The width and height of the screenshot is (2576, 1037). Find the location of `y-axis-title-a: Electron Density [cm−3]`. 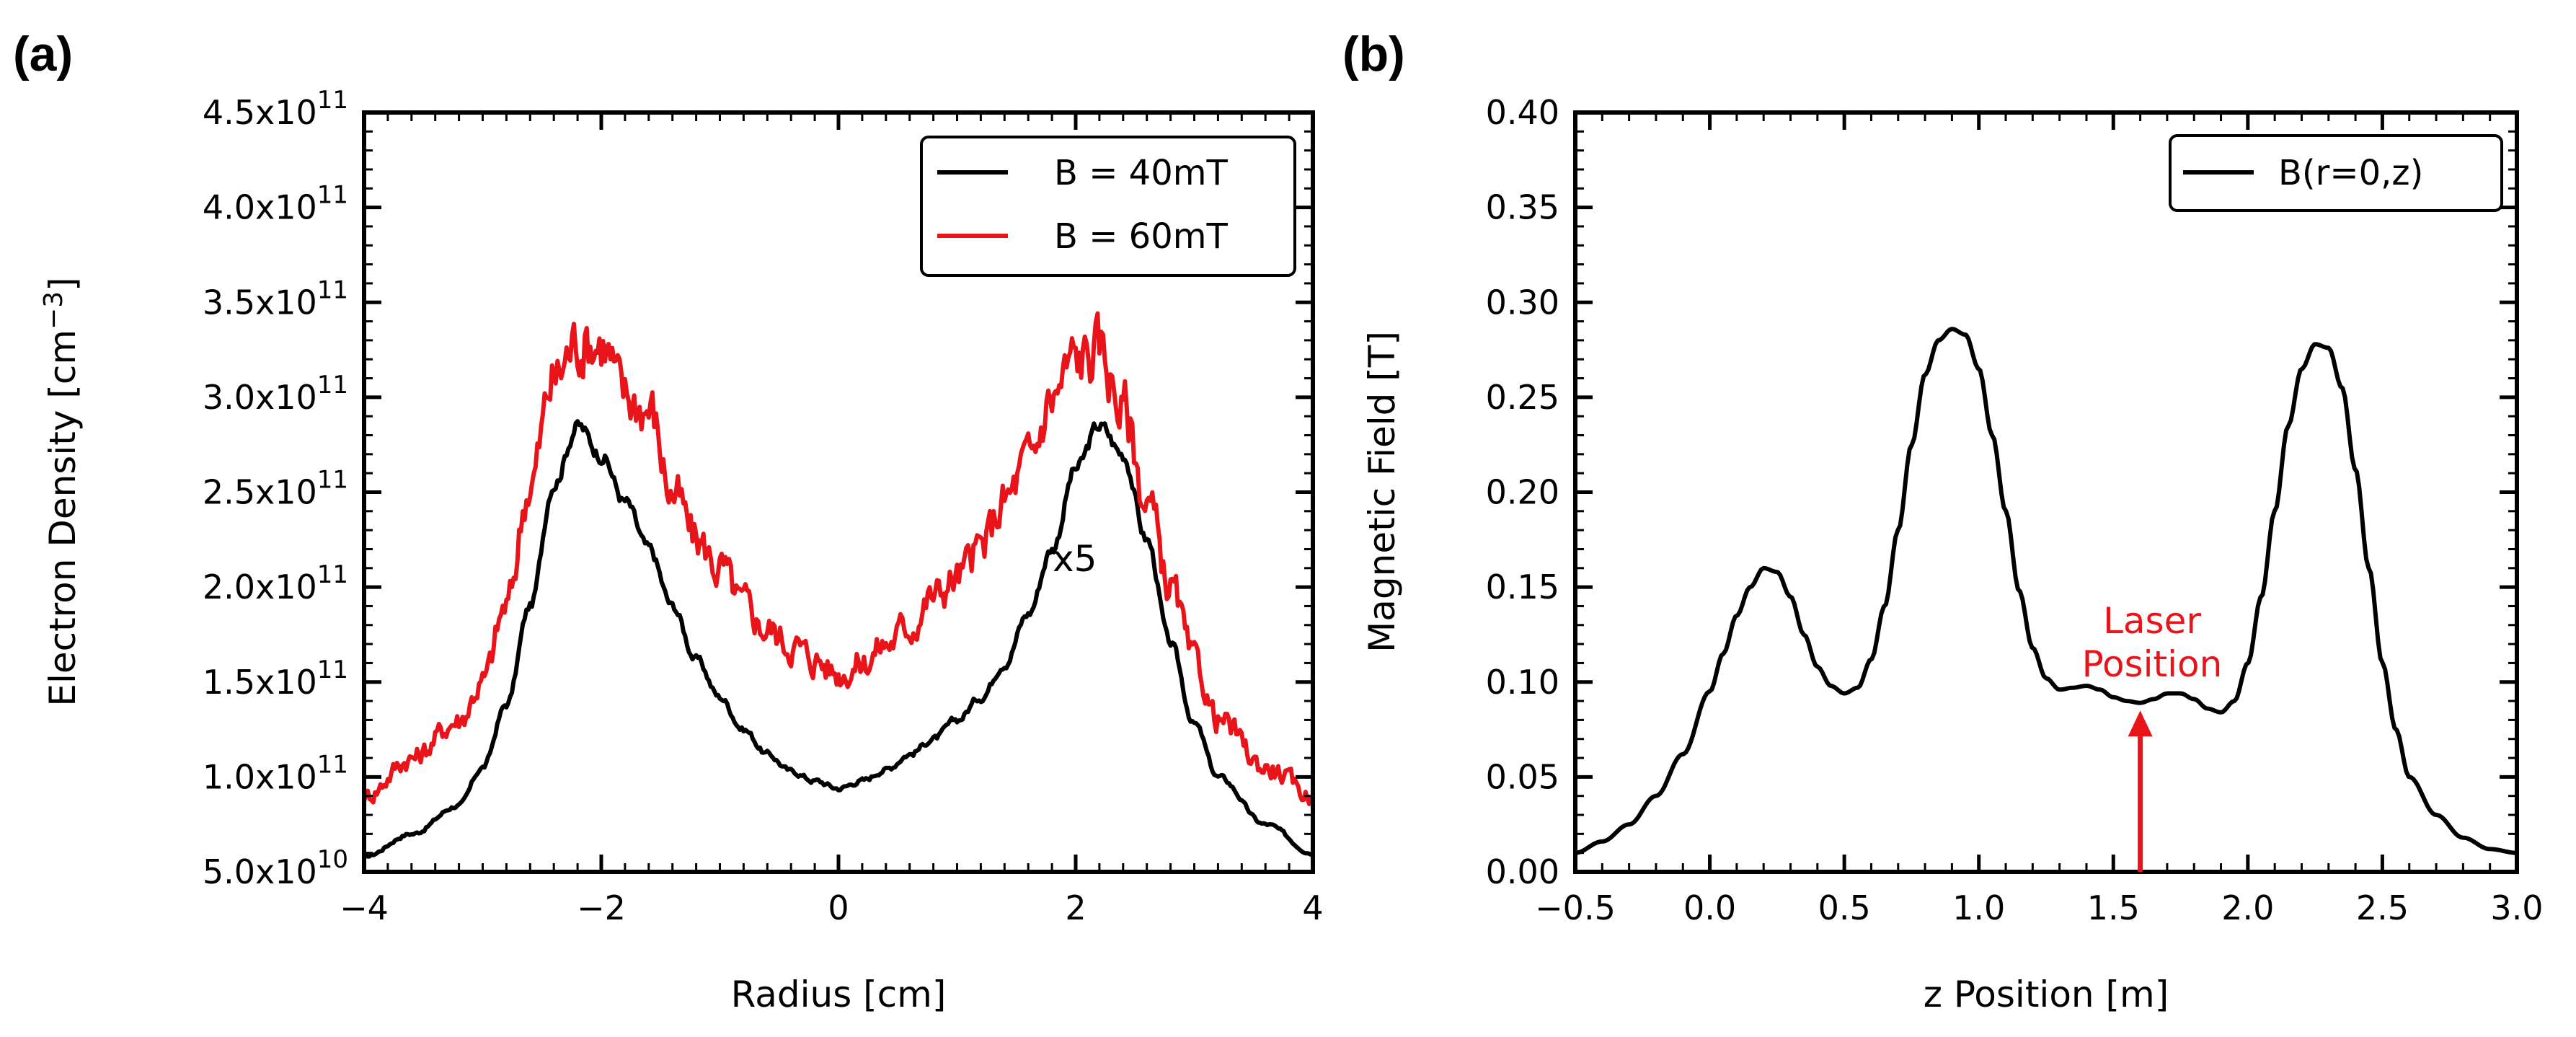

y-axis-title-a: Electron Density [cm−3] is located at coordinates (61, 491).